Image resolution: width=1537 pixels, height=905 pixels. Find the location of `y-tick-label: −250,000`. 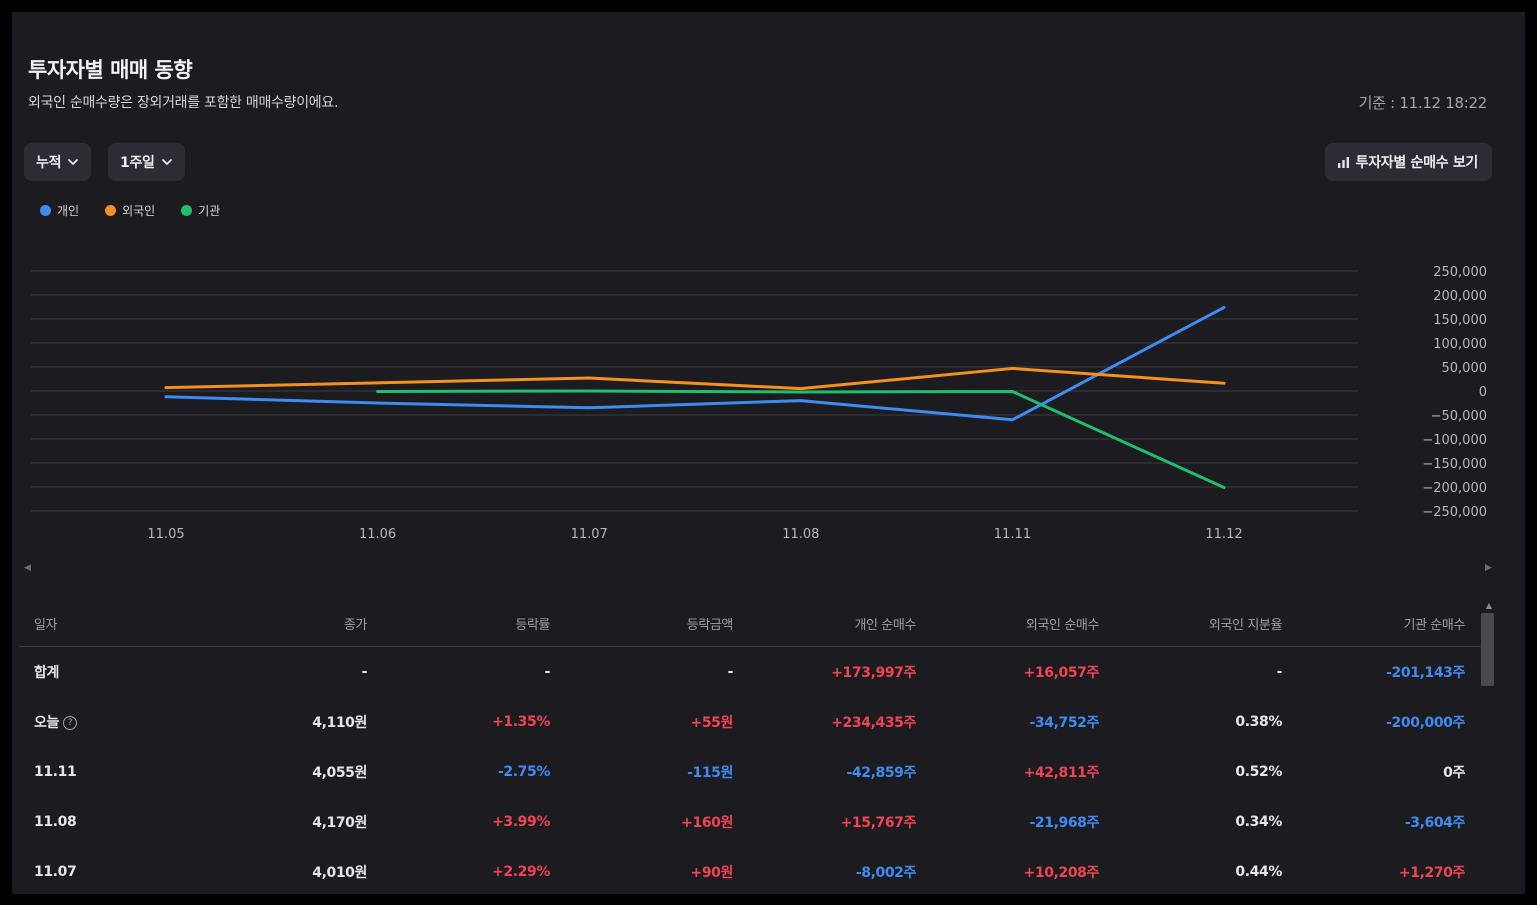

y-tick-label: −250,000 is located at coordinates (1454, 512).